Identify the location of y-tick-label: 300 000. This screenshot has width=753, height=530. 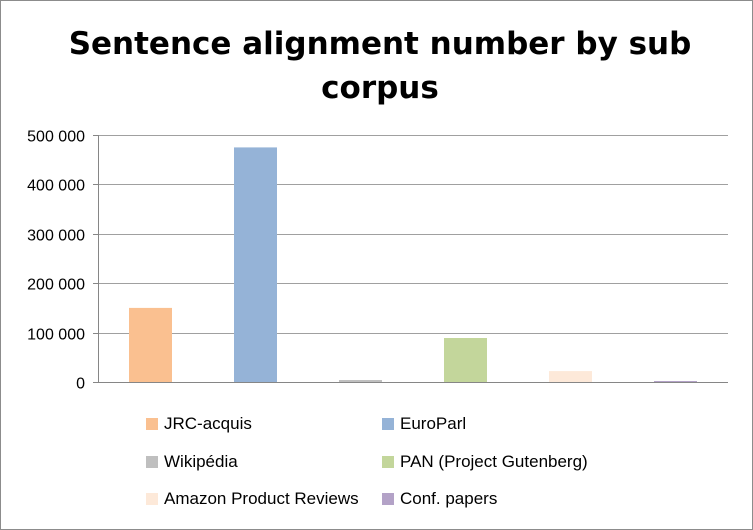
(56, 236).